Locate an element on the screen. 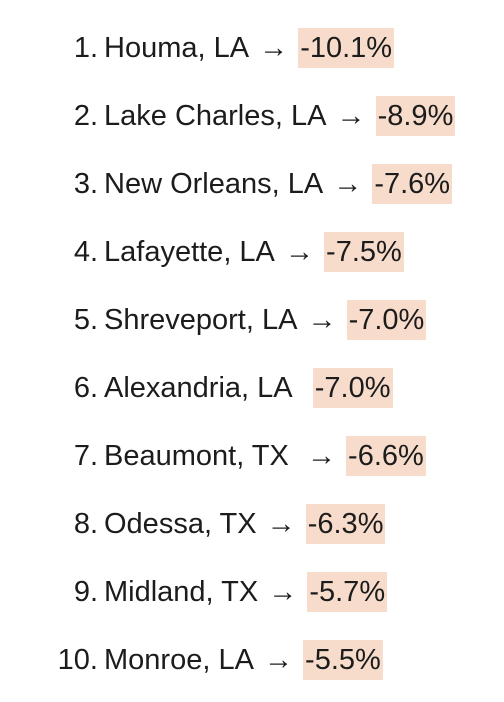  rank-number: 7. is located at coordinates (85, 456).